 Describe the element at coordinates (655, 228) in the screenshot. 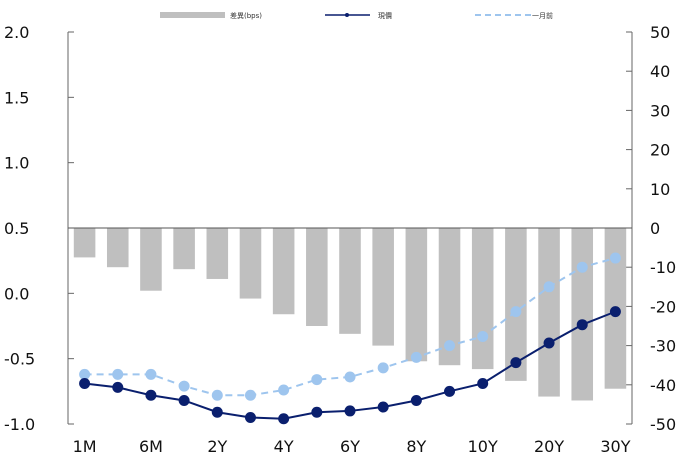

I see `right-tick-label: 0` at that location.